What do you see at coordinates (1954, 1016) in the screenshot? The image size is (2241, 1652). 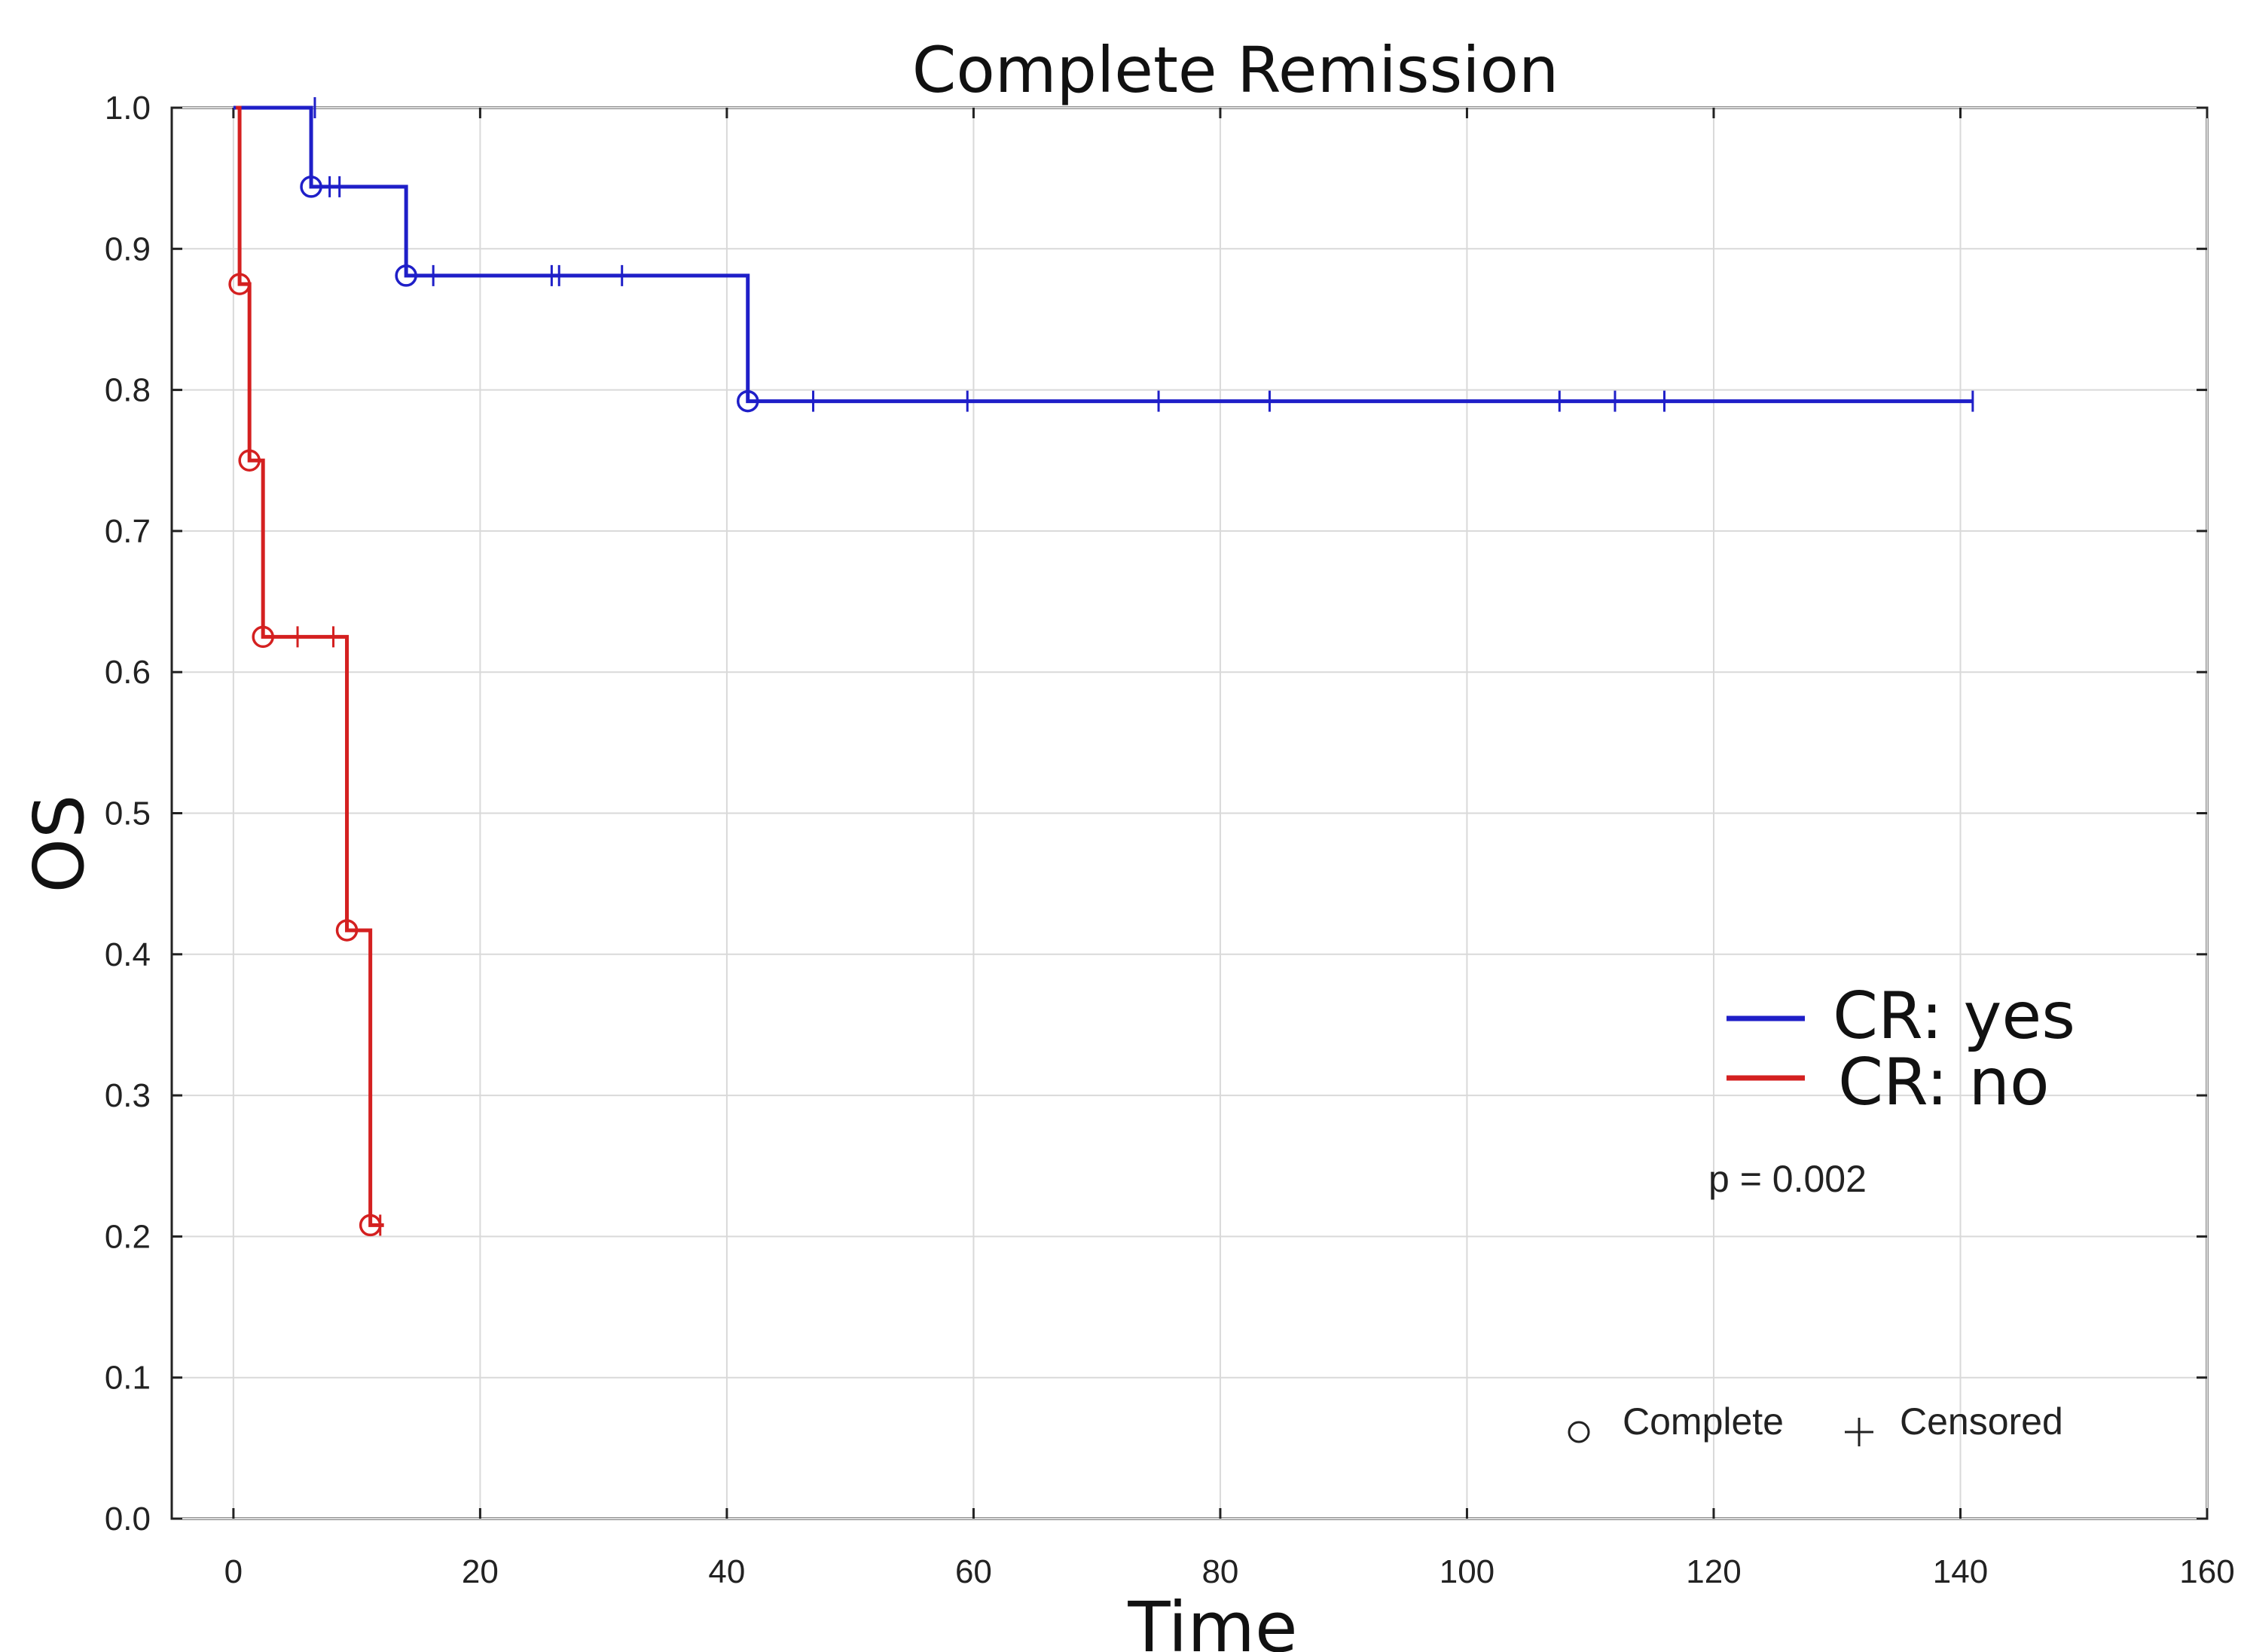 I see `legend-label-cr-yes: CR: yes` at bounding box center [1954, 1016].